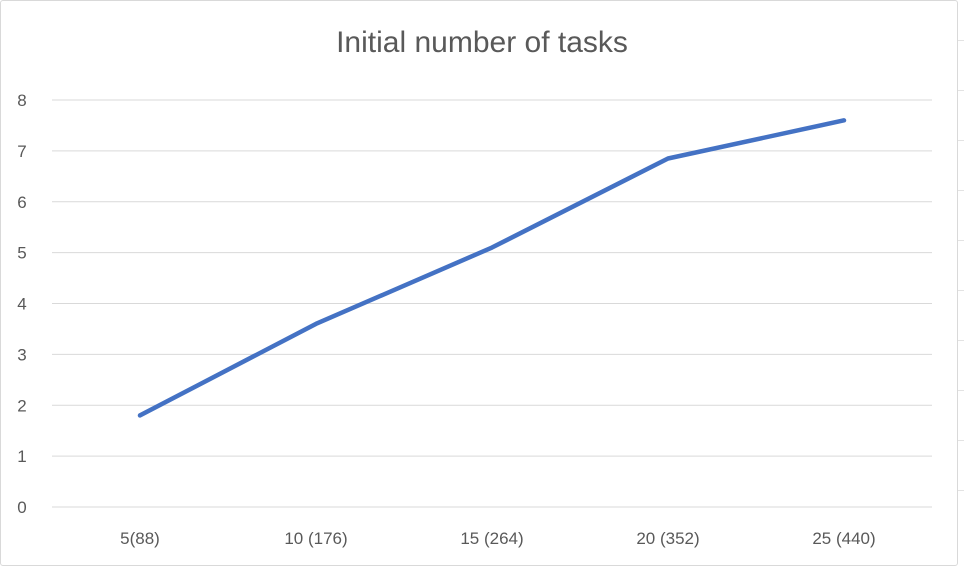 Image resolution: width=964 pixels, height=572 pixels. What do you see at coordinates (491, 538) in the screenshot?
I see `x-tick-label: 15 (264)` at bounding box center [491, 538].